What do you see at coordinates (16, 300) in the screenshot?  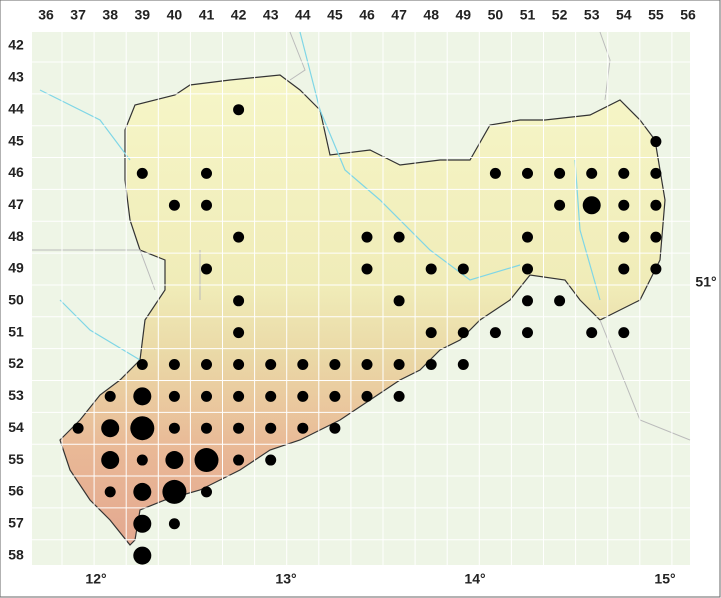 I see `row-label: 50` at bounding box center [16, 300].